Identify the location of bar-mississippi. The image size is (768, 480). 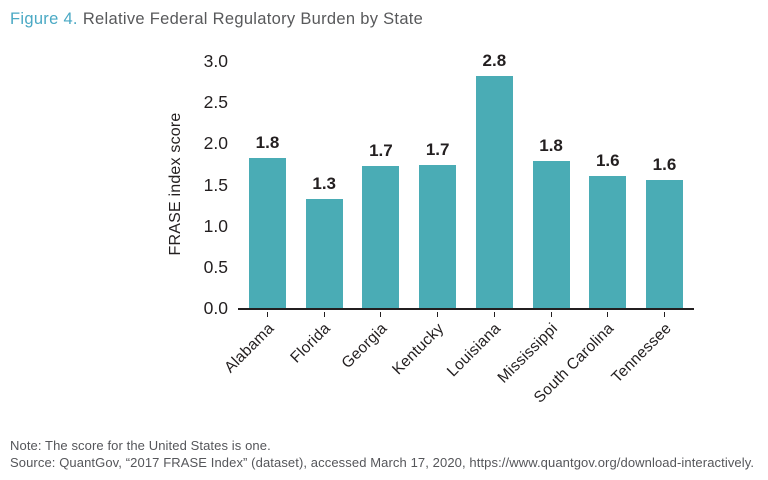
(551, 234).